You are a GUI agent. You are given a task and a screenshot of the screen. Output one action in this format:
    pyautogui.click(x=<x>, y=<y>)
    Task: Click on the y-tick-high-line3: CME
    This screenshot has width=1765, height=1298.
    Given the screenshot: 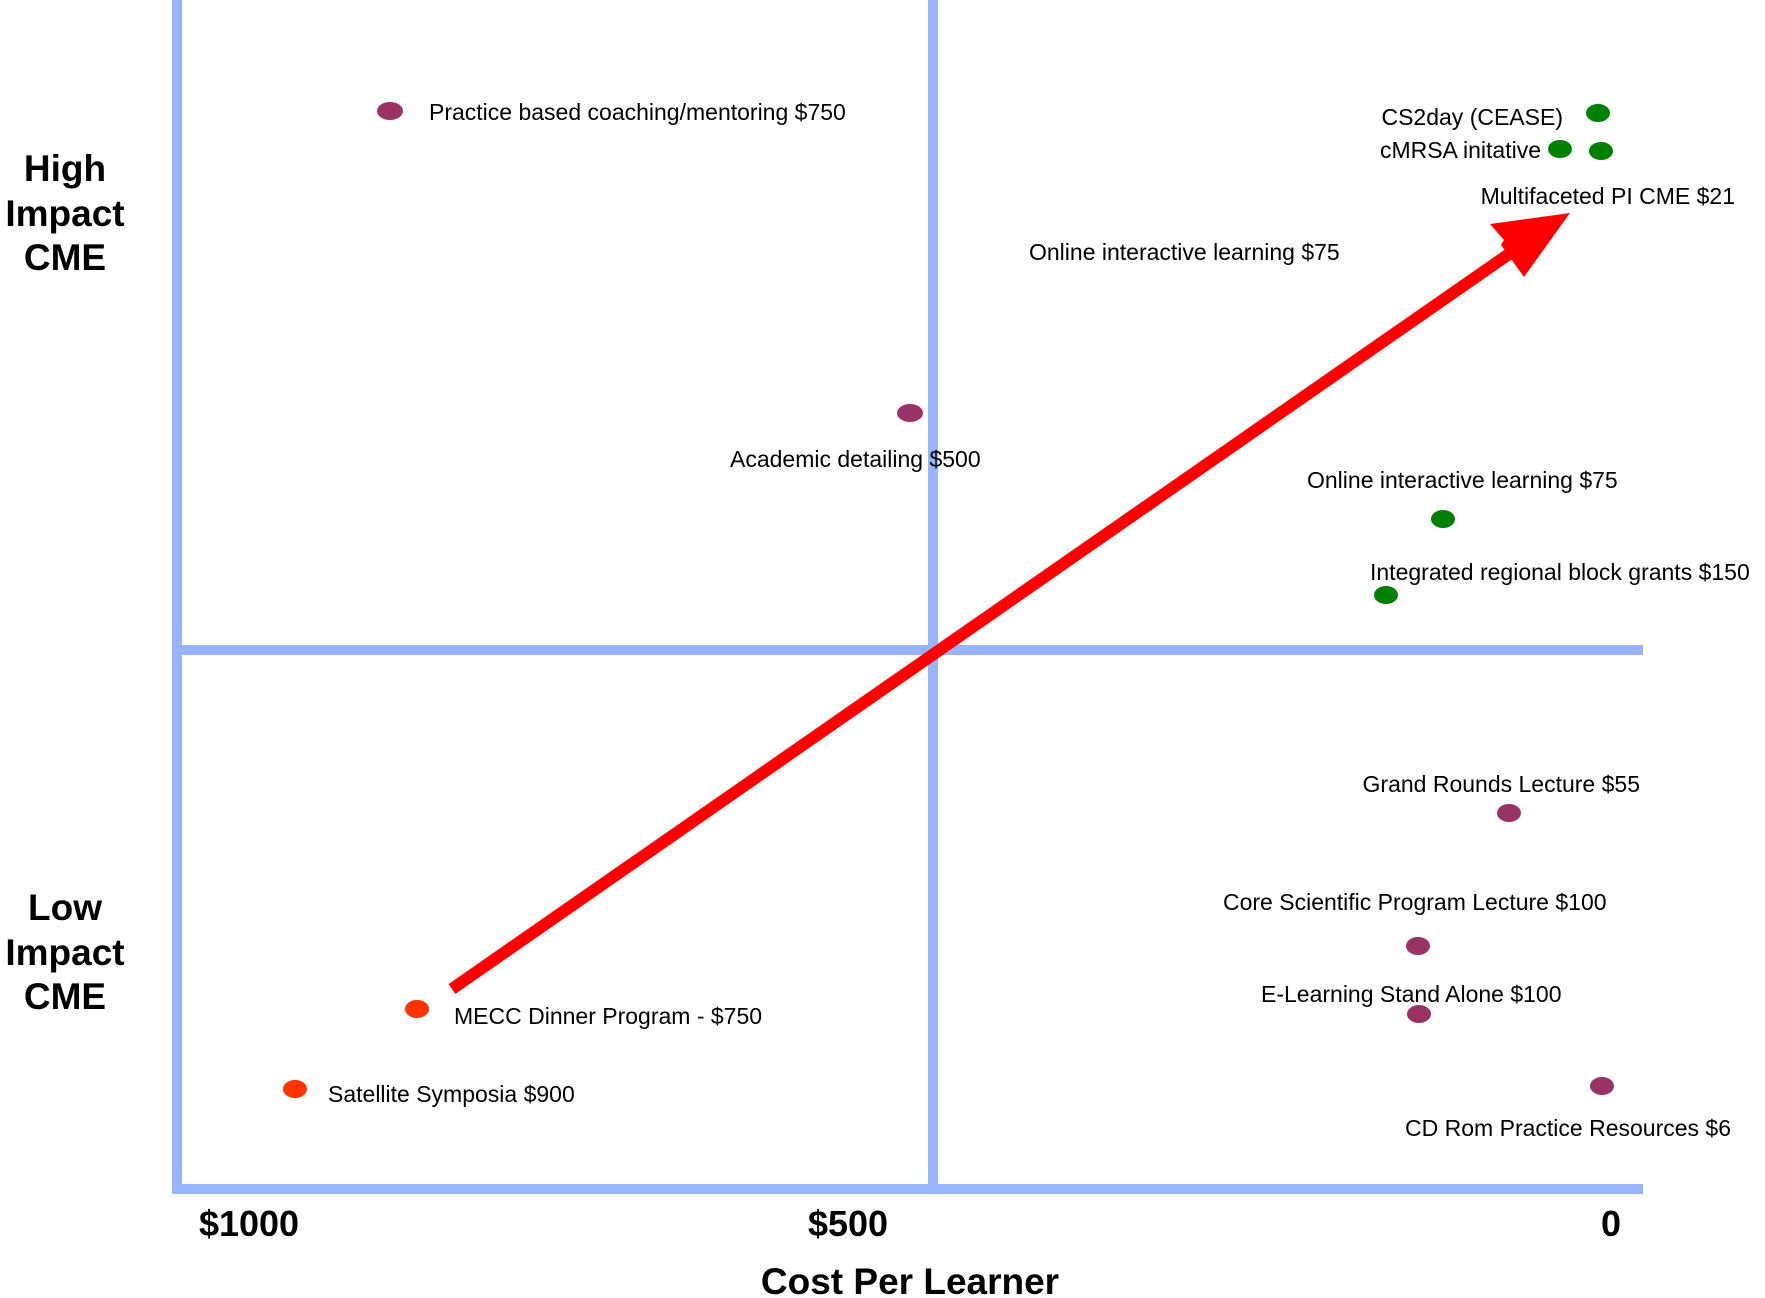 What is the action you would take?
    pyautogui.click(x=65, y=257)
    